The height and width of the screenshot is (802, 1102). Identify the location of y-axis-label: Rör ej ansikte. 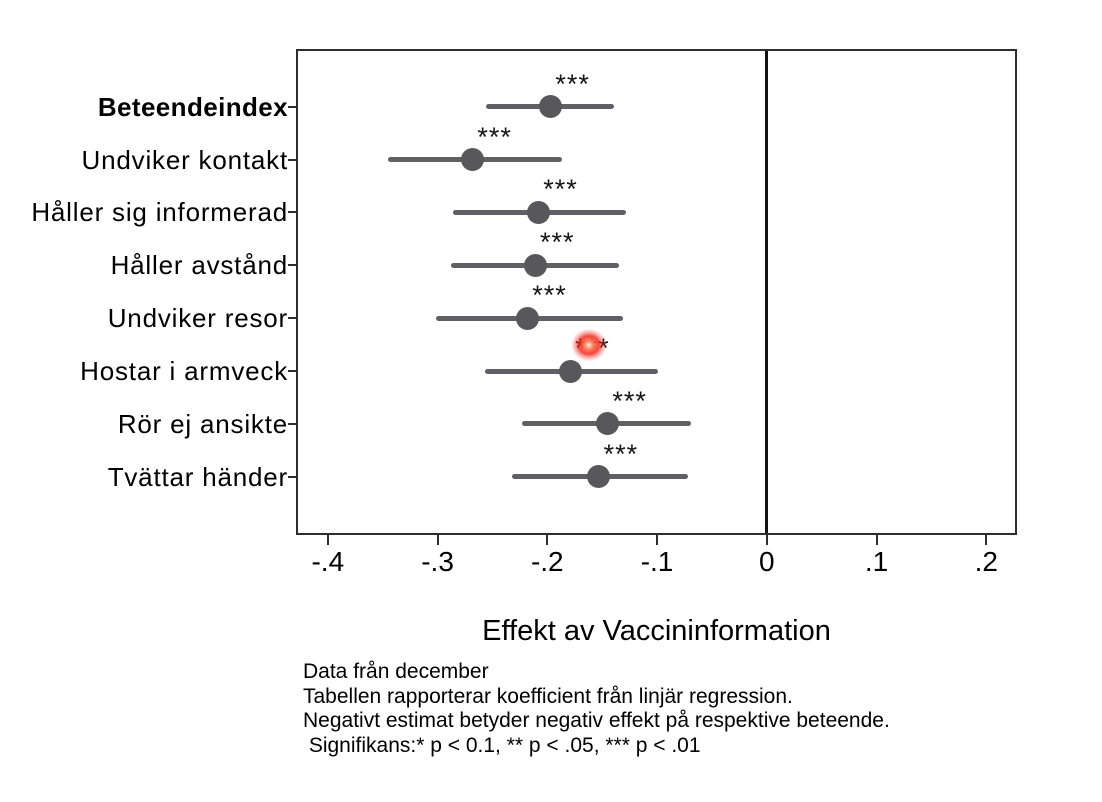
(202, 423).